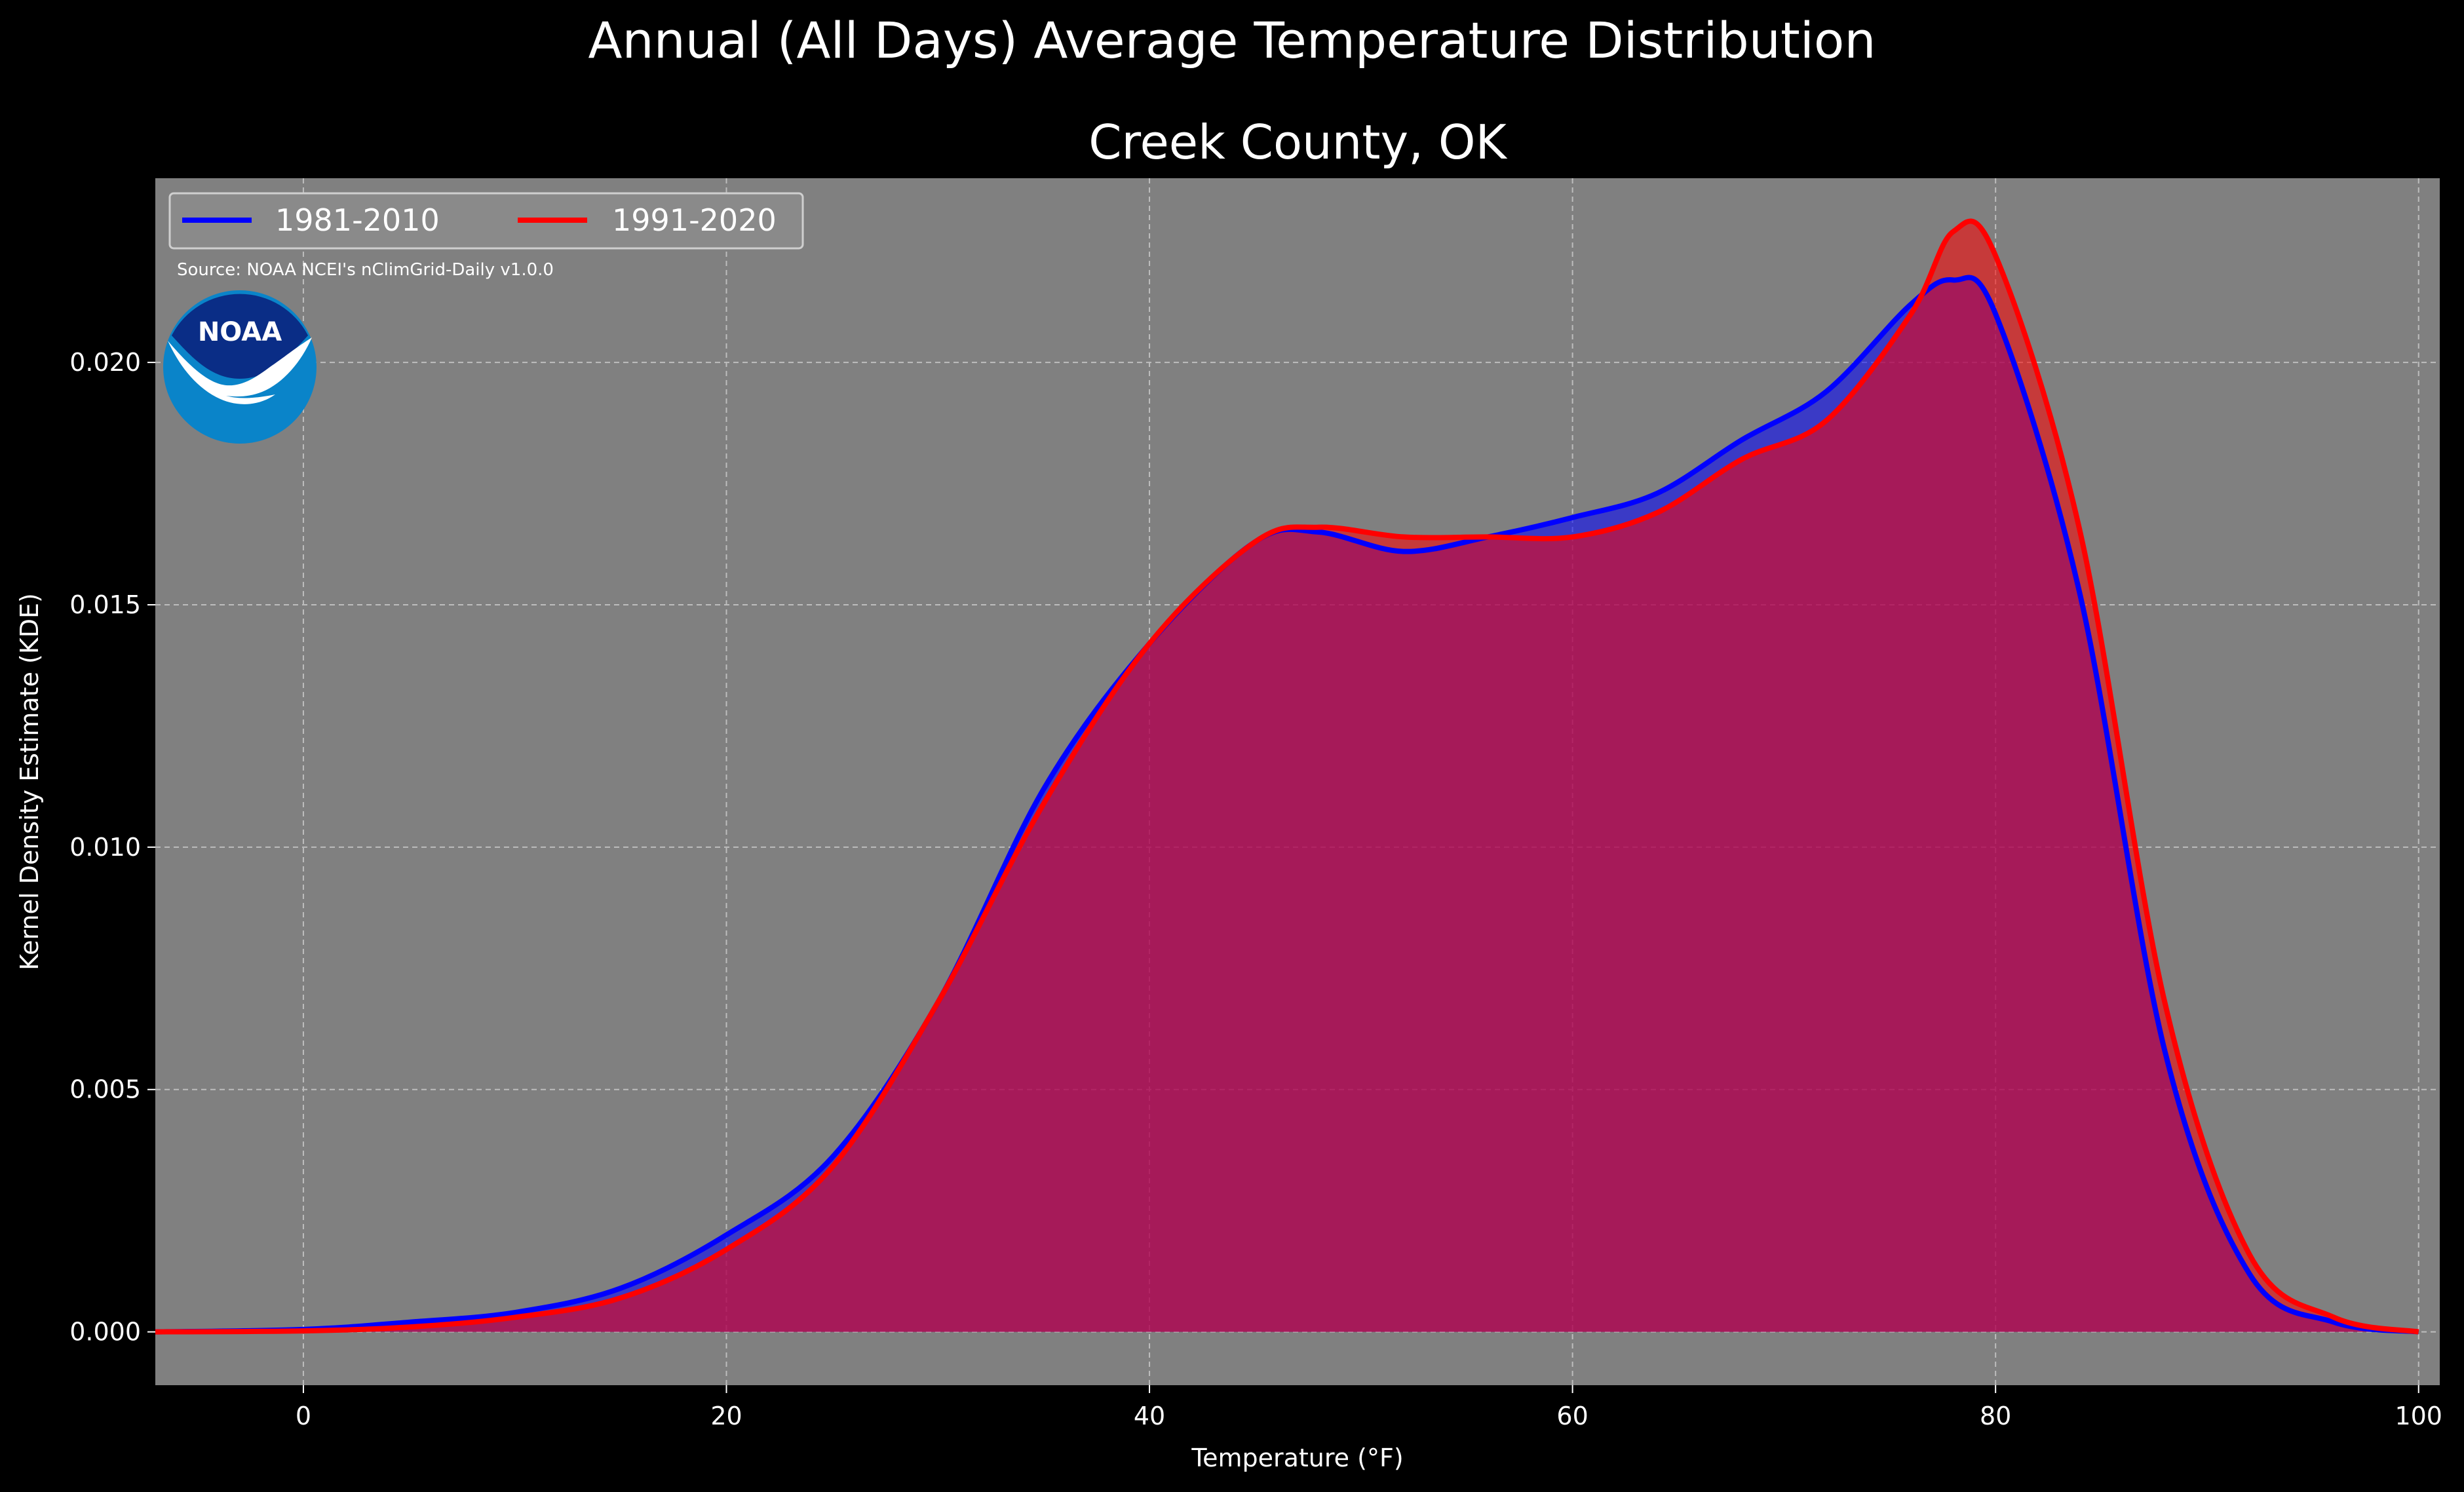 The width and height of the screenshot is (2464, 1492). Describe the element at coordinates (303, 1416) in the screenshot. I see `x-tick-label: 0` at that location.